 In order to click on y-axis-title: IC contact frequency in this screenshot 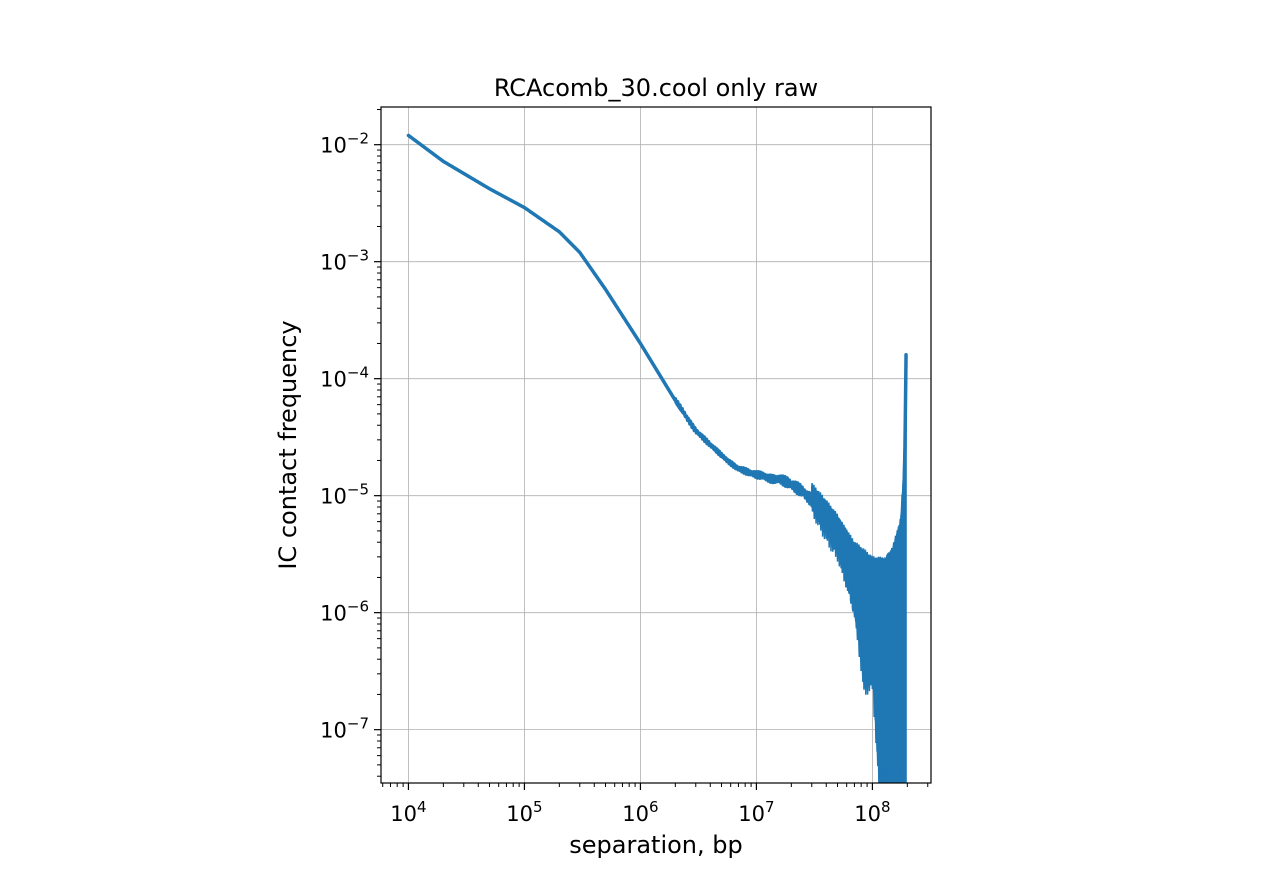, I will do `click(288, 444)`.